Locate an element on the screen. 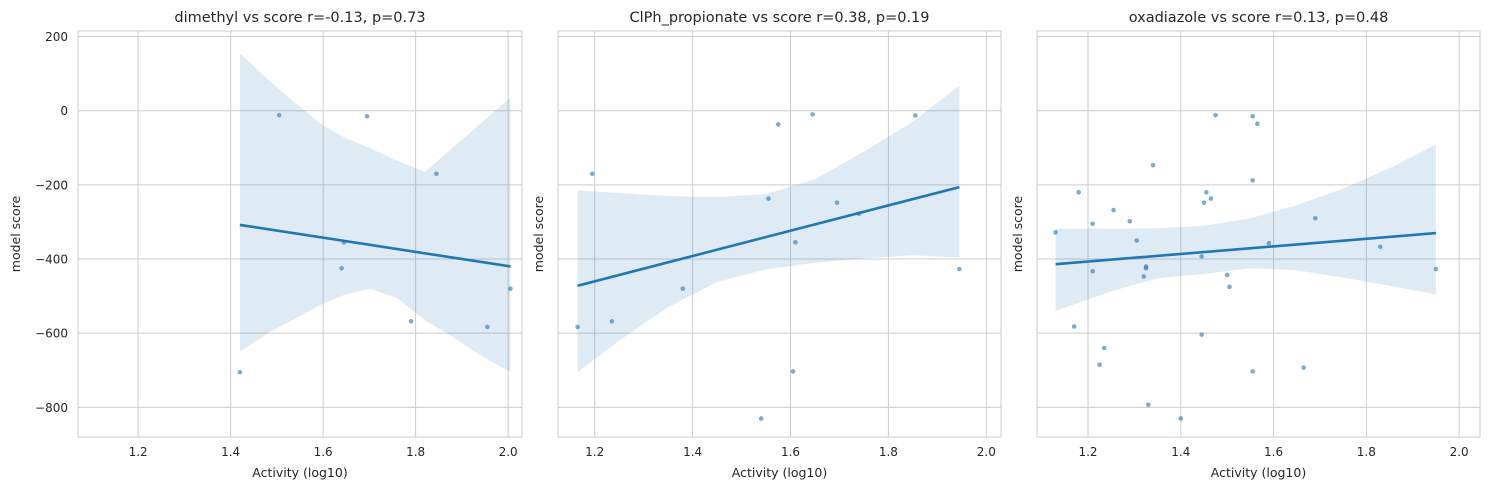 The image size is (1490, 490). y-tick-label: −800 is located at coordinates (51, 408).